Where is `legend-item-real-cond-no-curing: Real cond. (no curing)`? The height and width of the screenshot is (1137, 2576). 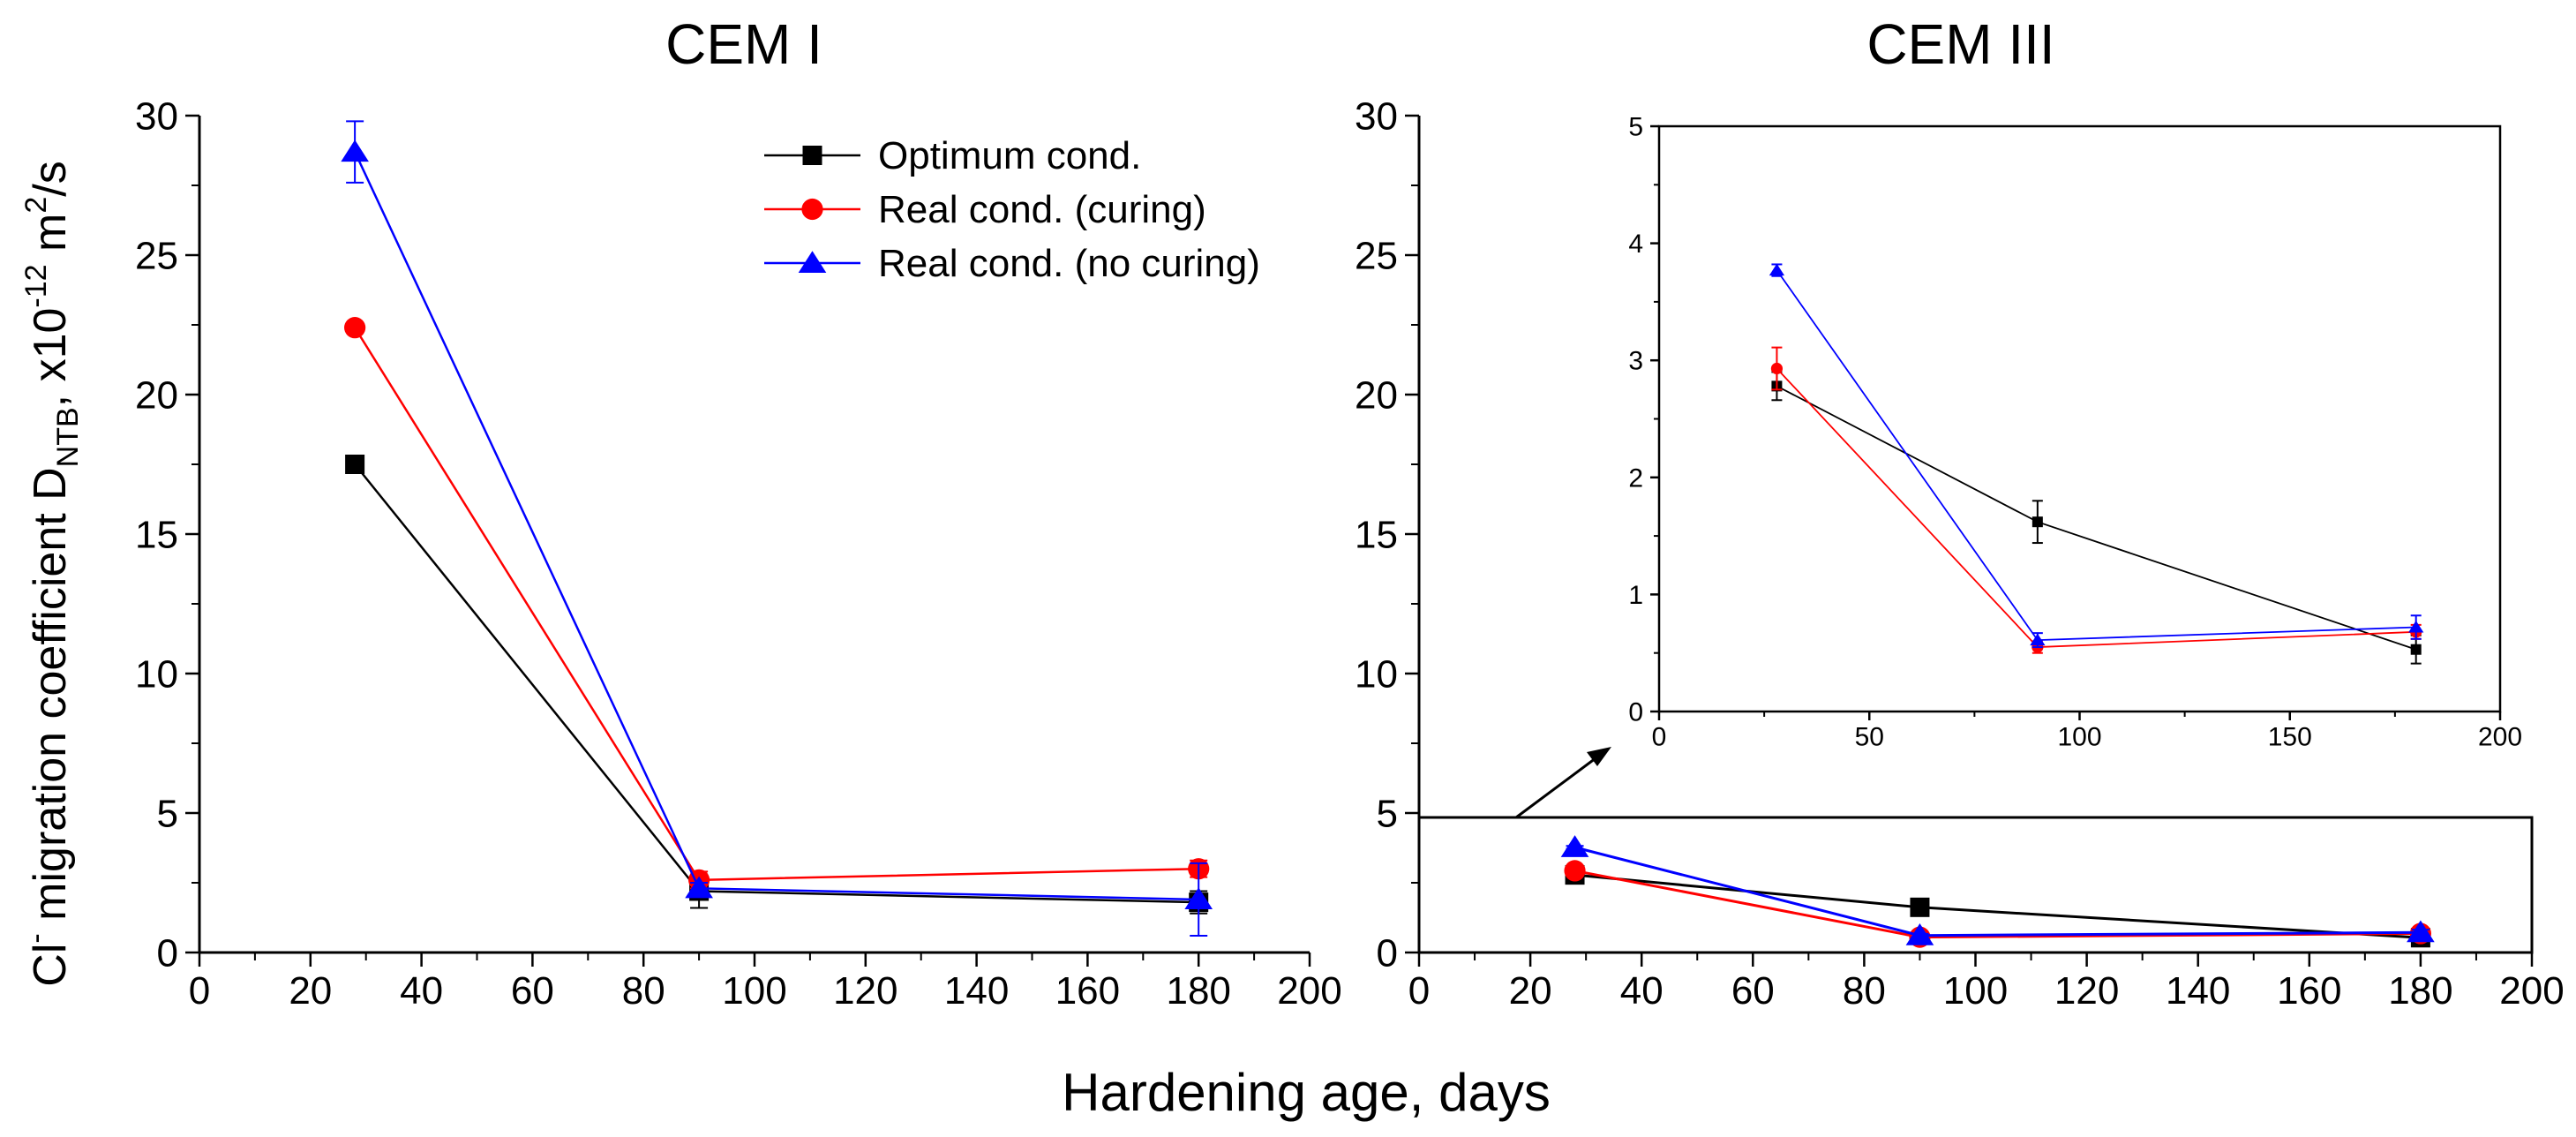 legend-item-real-cond-no-curing: Real cond. (no curing) is located at coordinates (1012, 263).